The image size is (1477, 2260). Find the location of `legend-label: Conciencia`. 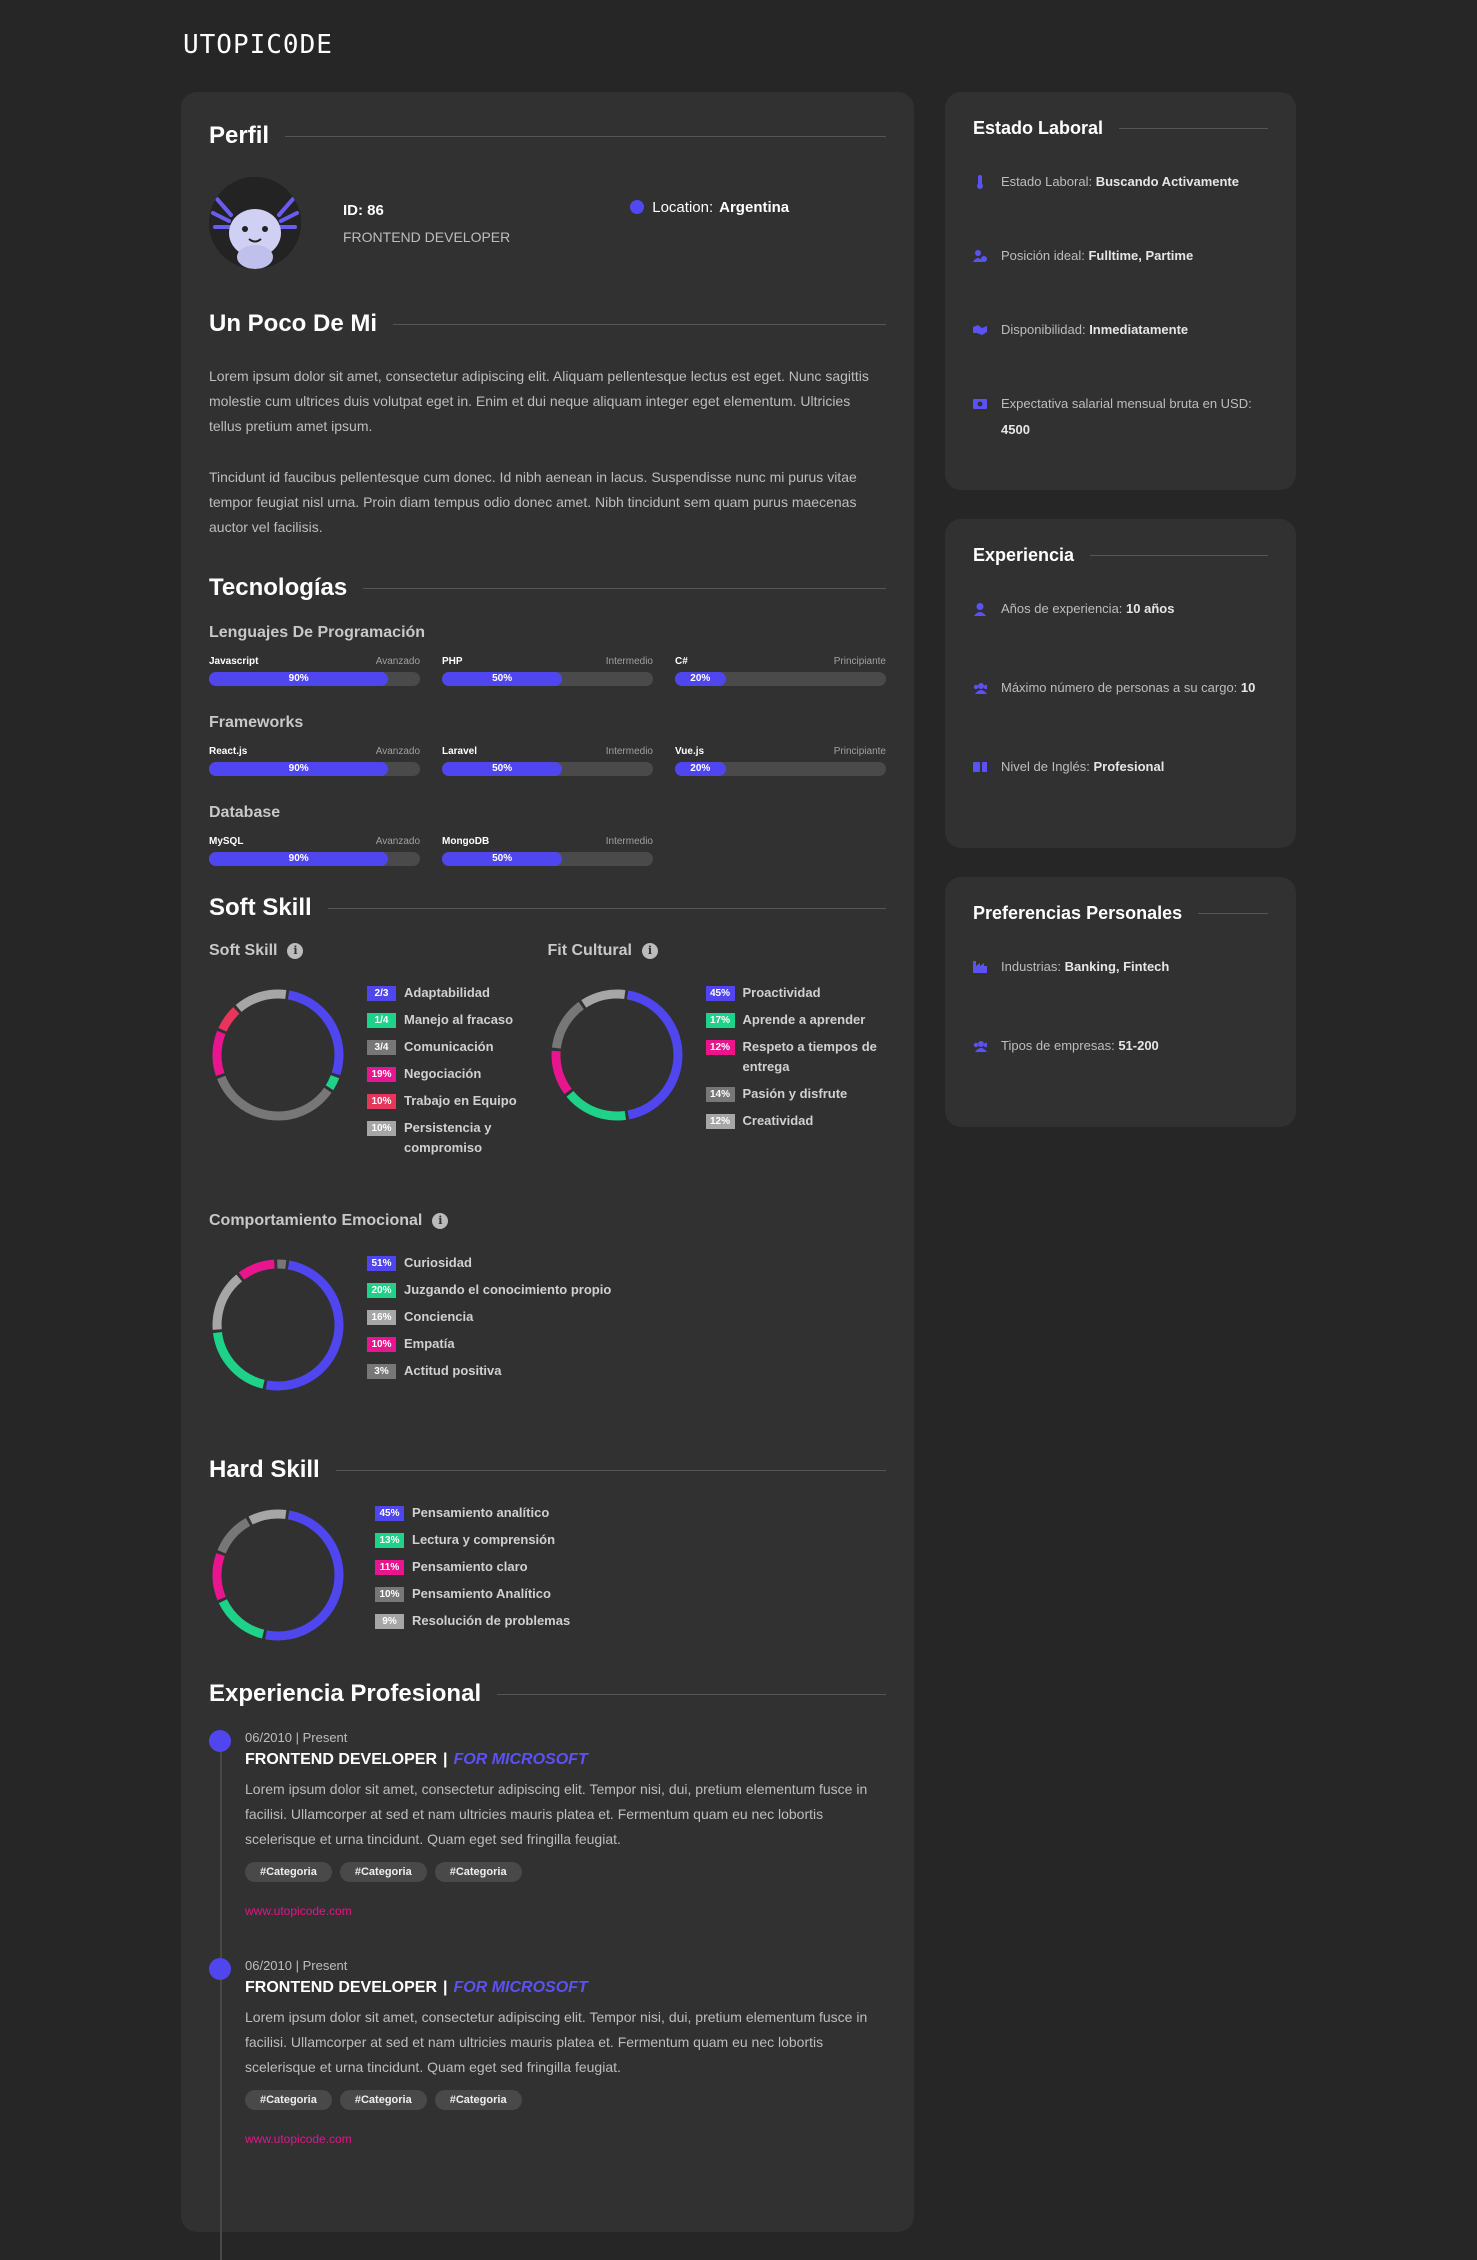

legend-label: Conciencia is located at coordinates (439, 1316).